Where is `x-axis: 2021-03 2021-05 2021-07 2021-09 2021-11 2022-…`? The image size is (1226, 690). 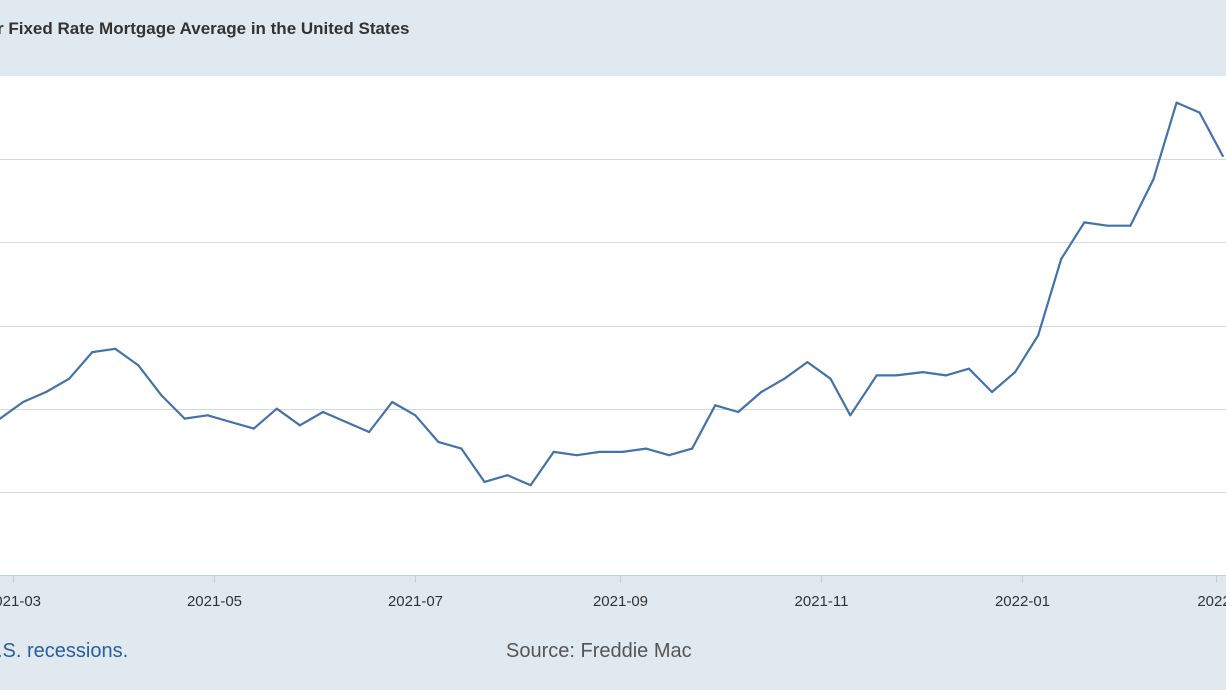 x-axis: 2021-03 2021-05 2021-07 2021-09 2021-11 2022-… is located at coordinates (613, 592).